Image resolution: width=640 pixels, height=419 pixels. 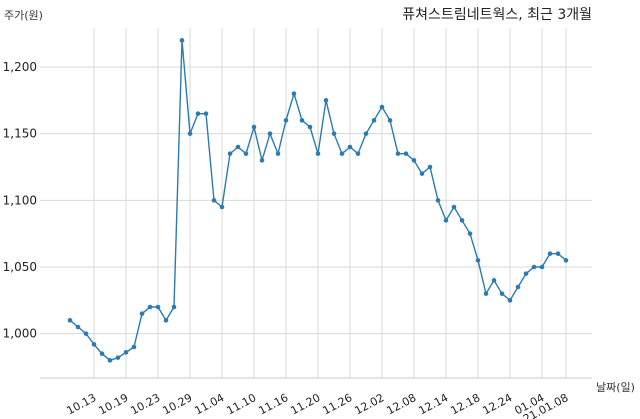 I want to click on x-tick-label: 11.16, so click(x=273, y=404).